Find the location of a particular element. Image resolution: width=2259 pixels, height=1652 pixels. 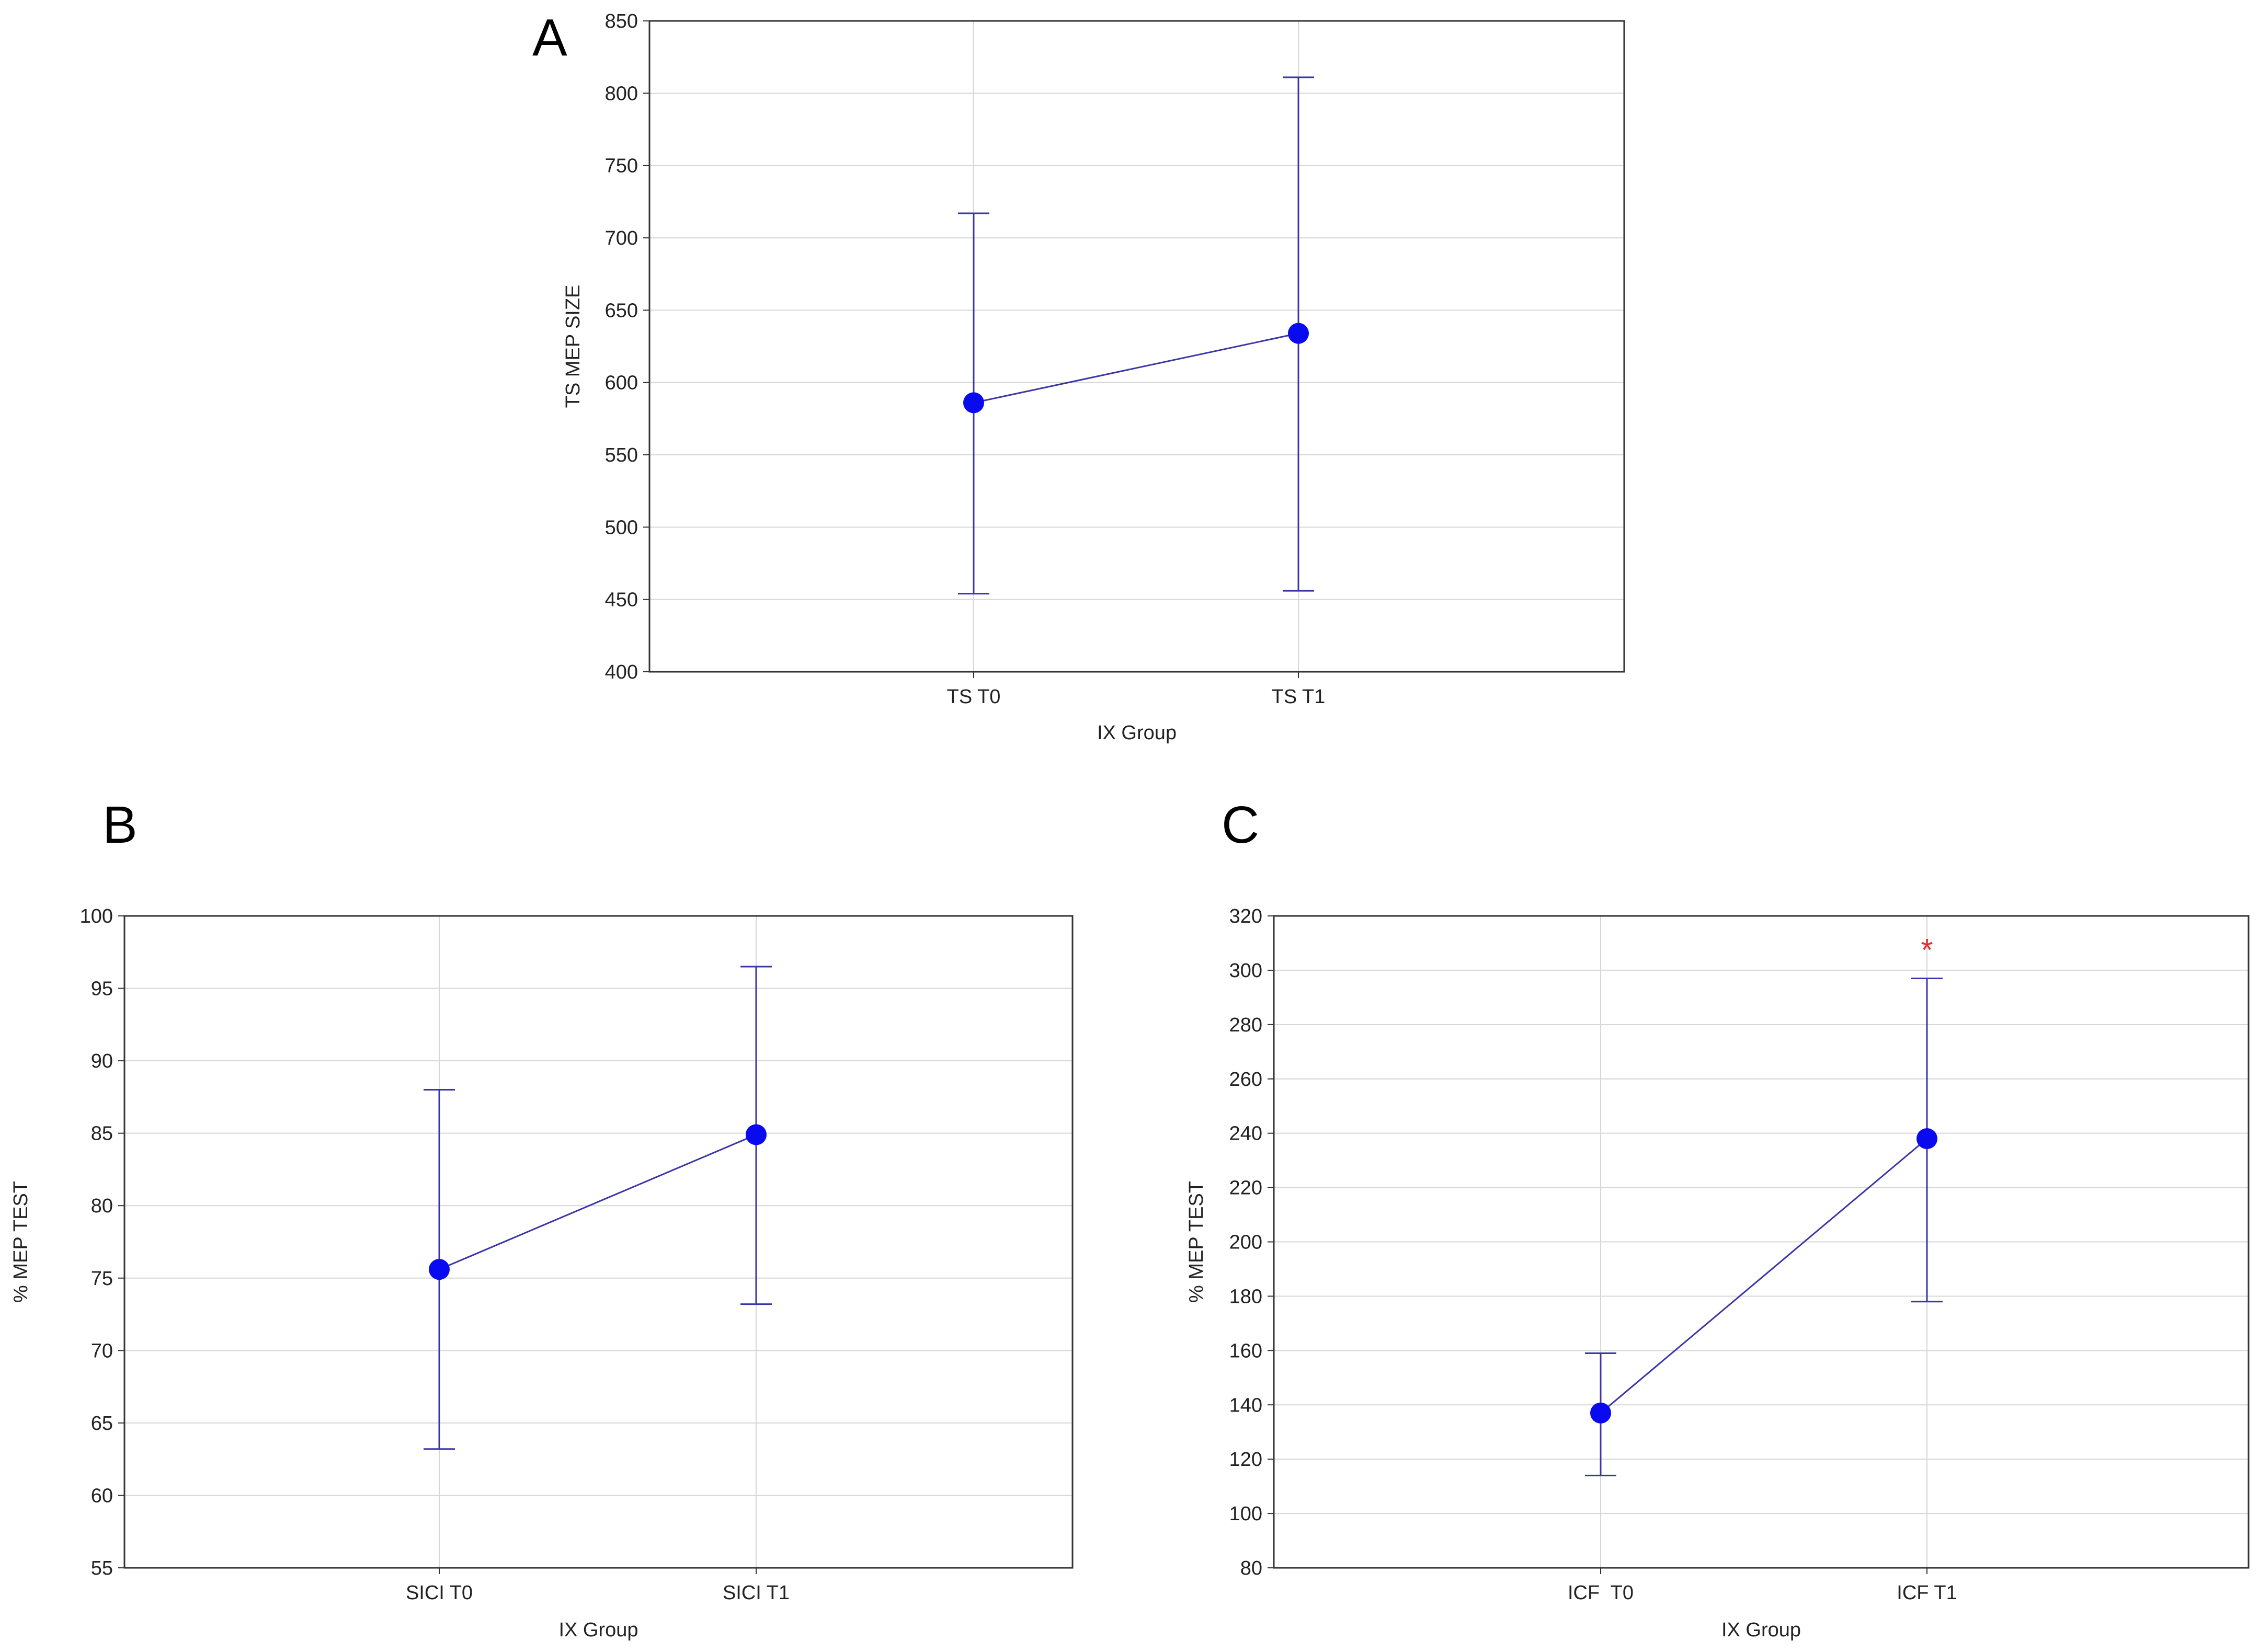

panel-a-x-tick-label: TS T0 is located at coordinates (974, 697).